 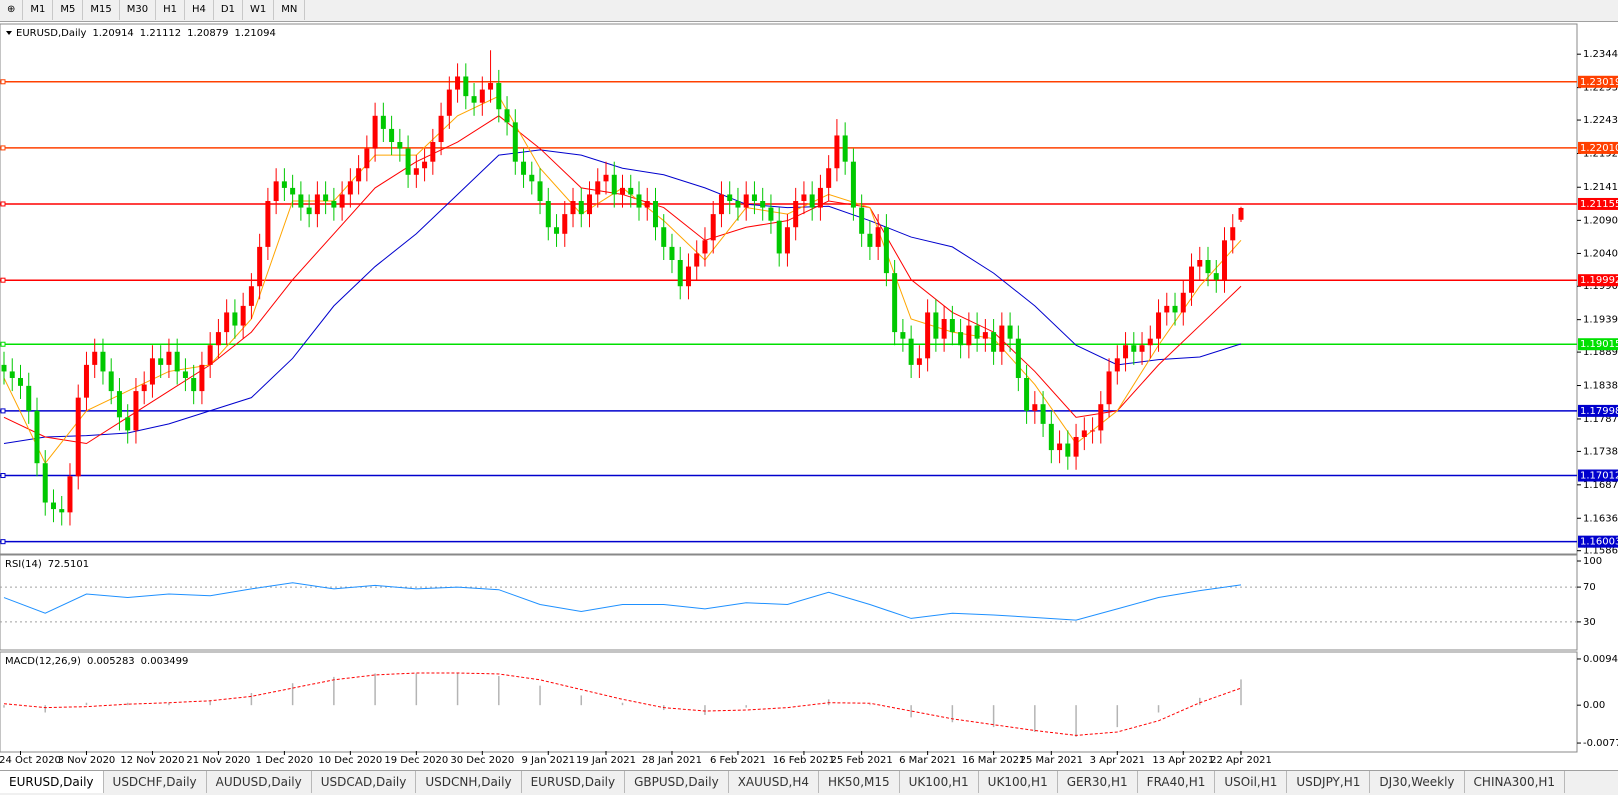 I want to click on timeframe-button: M30, so click(x=138, y=10).